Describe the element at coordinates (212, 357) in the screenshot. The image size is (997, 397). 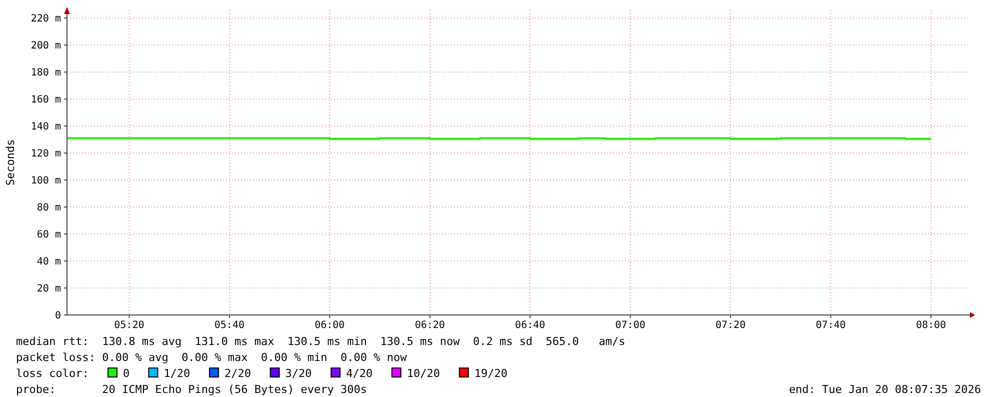
I see `text: packet loss: 0.00 % avg 0.00 % max 0.00 % min 0.00 % now` at that location.